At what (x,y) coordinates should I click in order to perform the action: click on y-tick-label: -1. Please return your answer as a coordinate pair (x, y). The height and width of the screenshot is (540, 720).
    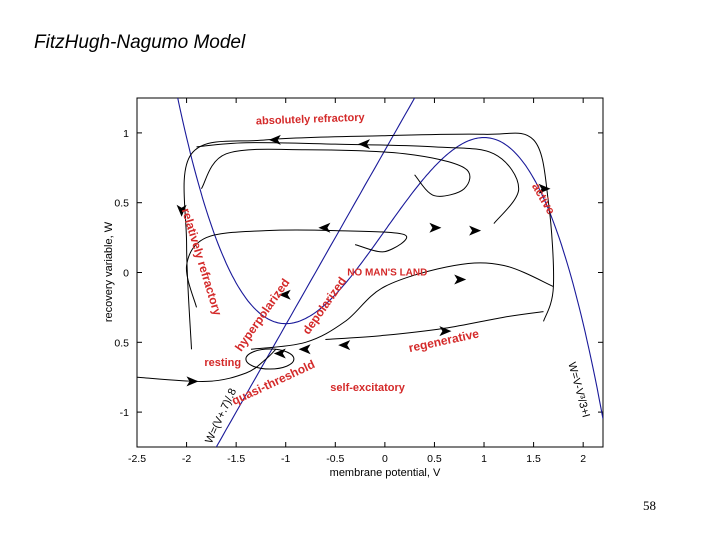
    Looking at the image, I should click on (124, 413).